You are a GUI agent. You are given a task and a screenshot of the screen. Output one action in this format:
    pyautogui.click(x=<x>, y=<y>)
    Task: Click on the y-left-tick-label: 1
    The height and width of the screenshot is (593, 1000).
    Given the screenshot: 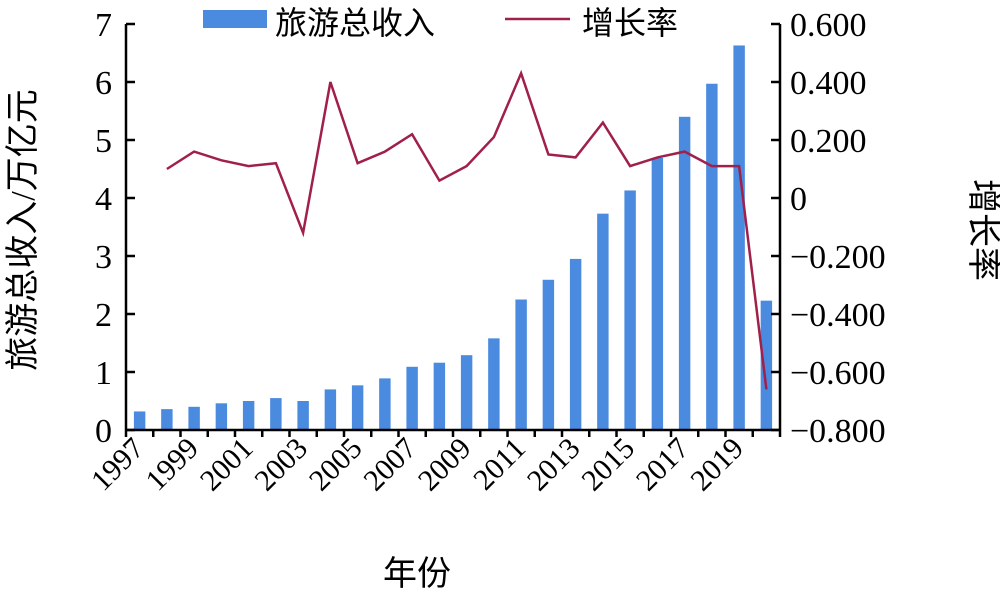 What is the action you would take?
    pyautogui.click(x=103, y=373)
    